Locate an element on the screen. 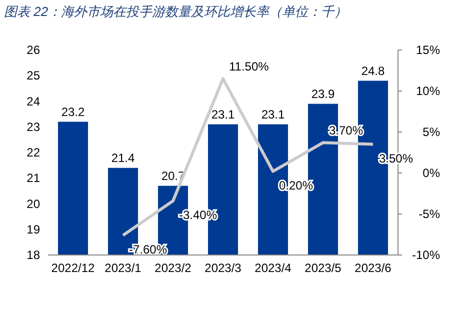 The height and width of the screenshot is (323, 452). data-label: 21.4 is located at coordinates (123, 157).